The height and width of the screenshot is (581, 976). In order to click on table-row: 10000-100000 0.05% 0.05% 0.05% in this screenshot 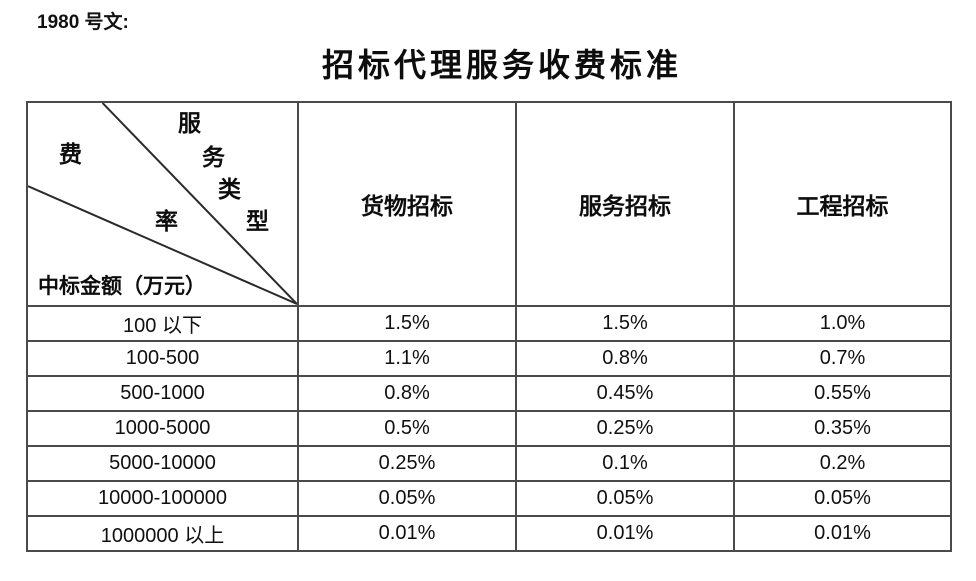, I will do `click(489, 498)`.